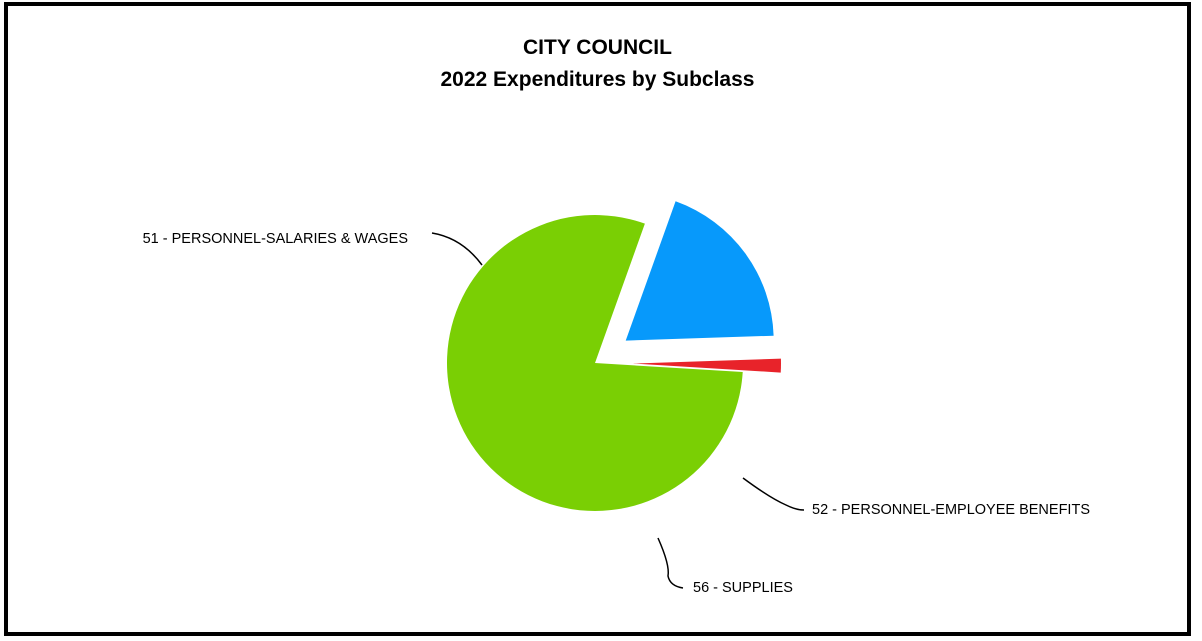 This screenshot has width=1202, height=641. What do you see at coordinates (275, 239) in the screenshot?
I see `slice-label-1: 51 - PERSONNEL-SALARIES & WAGES` at bounding box center [275, 239].